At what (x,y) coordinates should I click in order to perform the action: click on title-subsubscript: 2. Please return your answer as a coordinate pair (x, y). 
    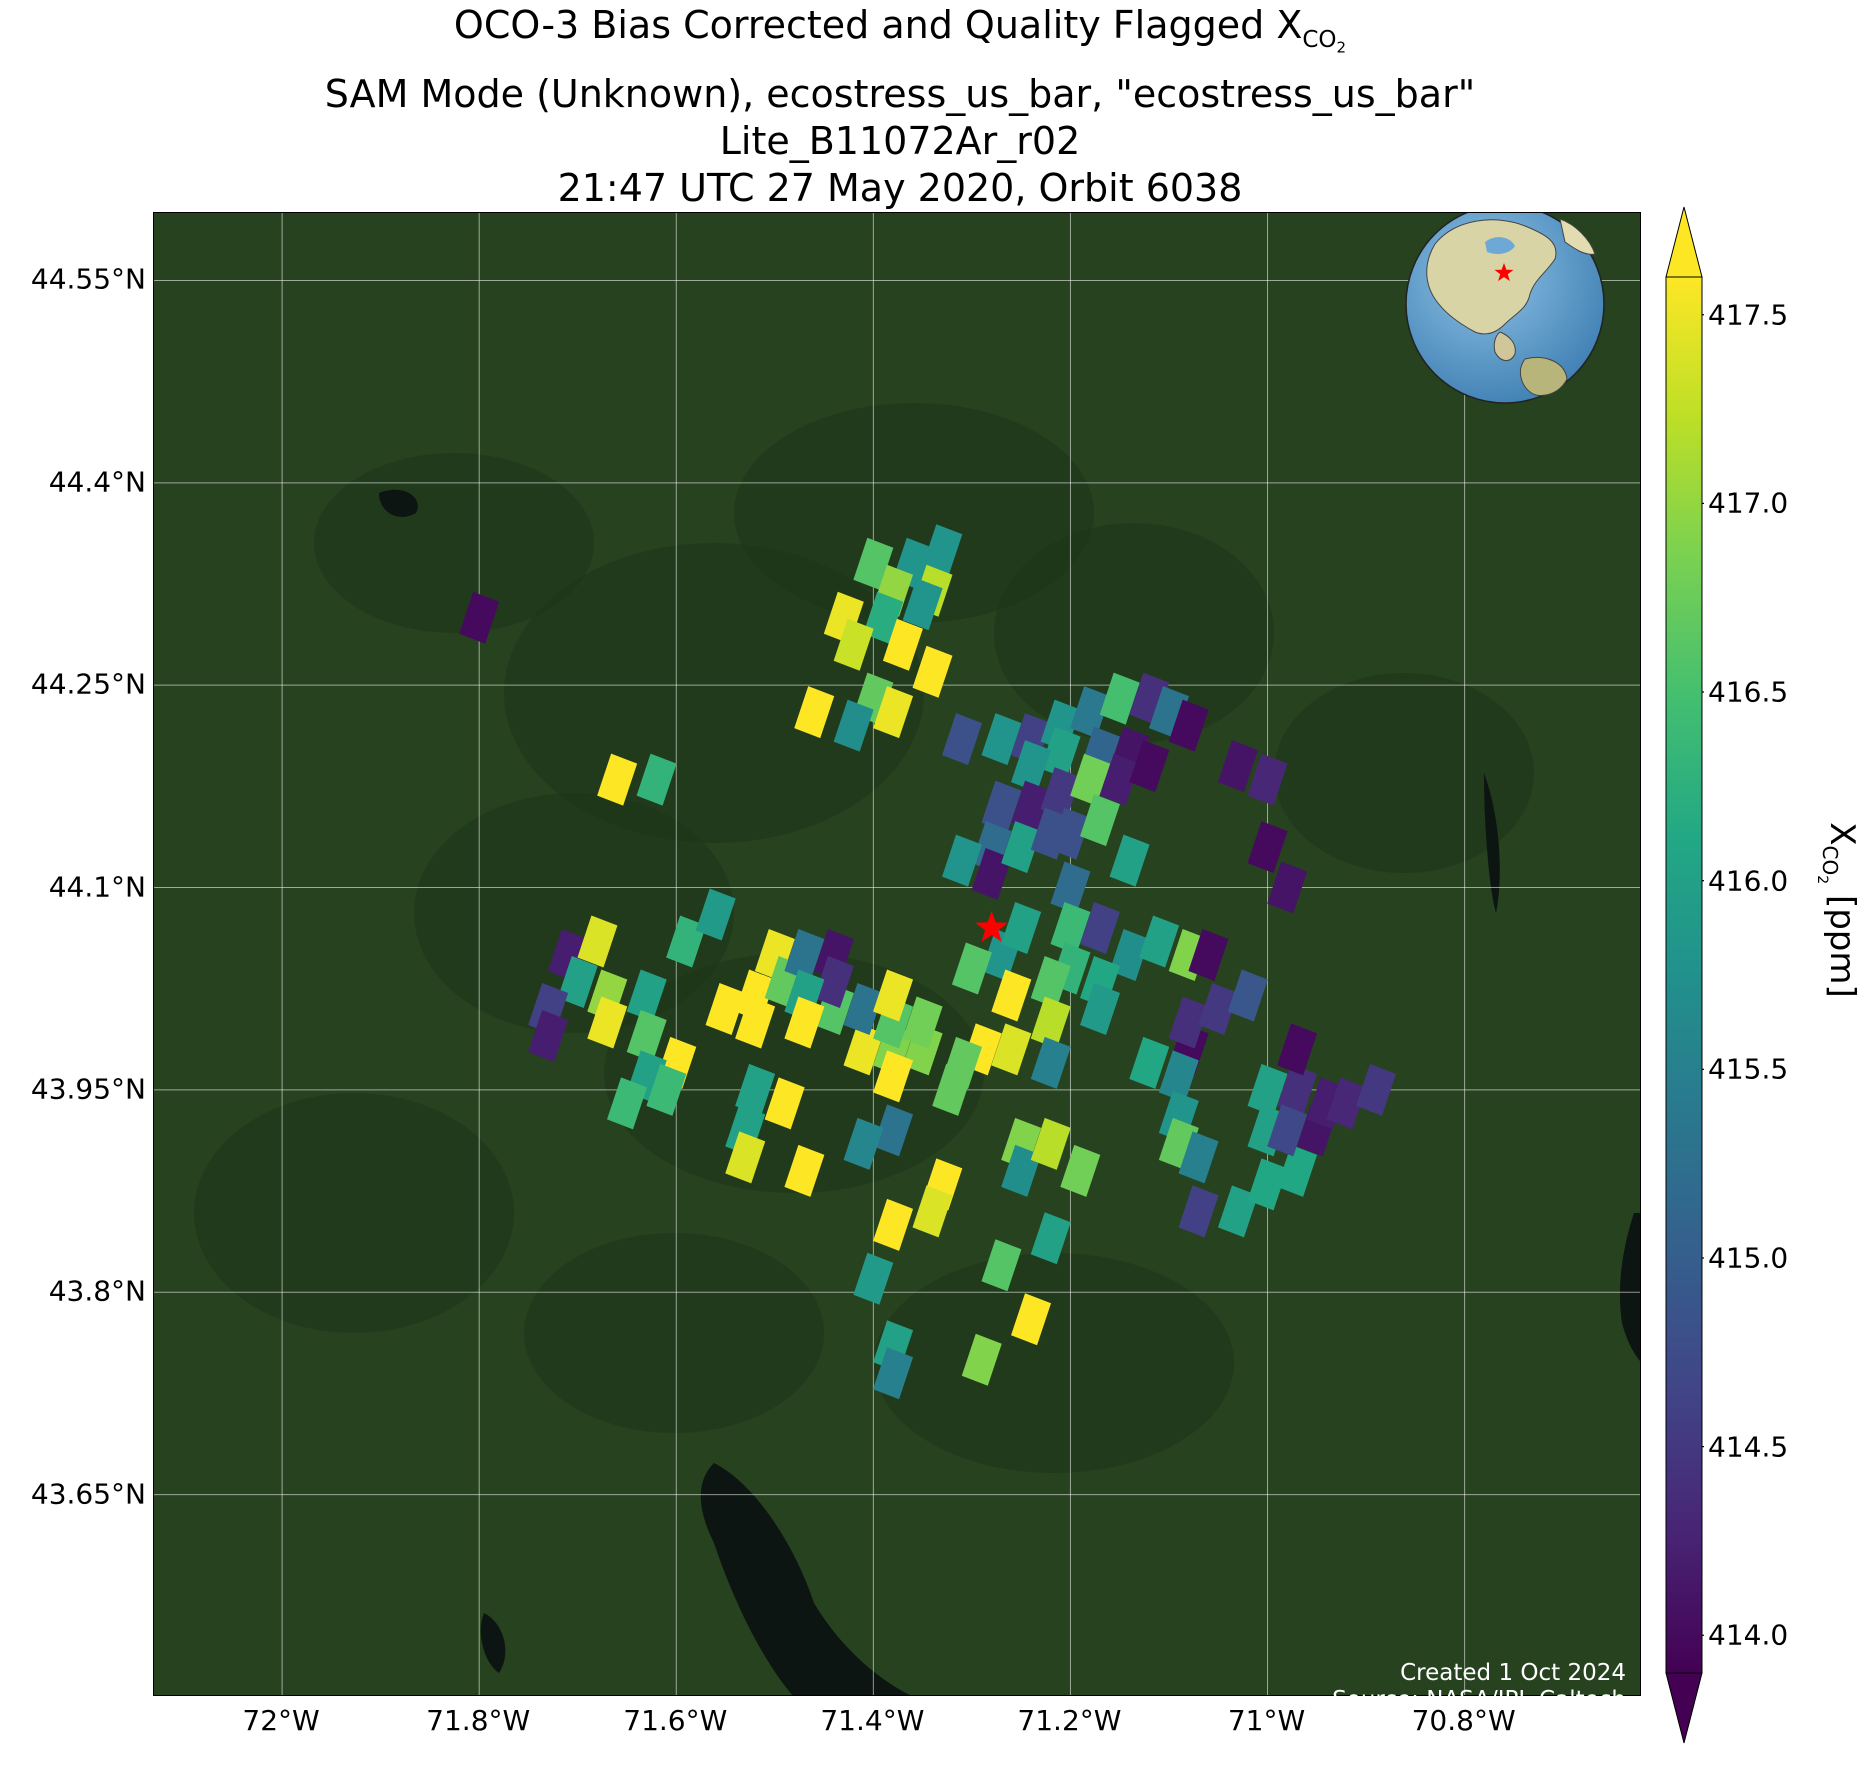
    Looking at the image, I should click on (1341, 47).